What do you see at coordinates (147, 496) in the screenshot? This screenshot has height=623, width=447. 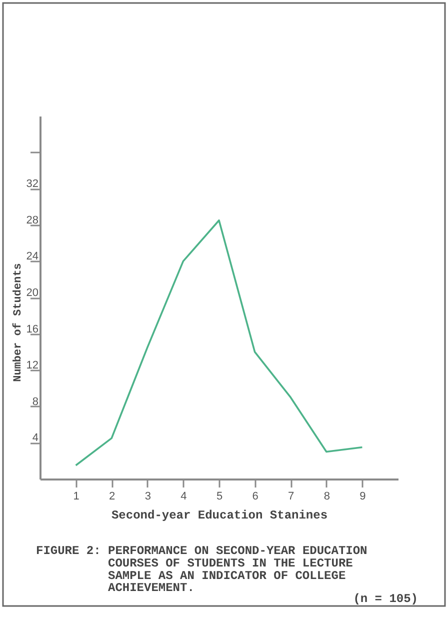 I see `x-tick-label: 3` at bounding box center [147, 496].